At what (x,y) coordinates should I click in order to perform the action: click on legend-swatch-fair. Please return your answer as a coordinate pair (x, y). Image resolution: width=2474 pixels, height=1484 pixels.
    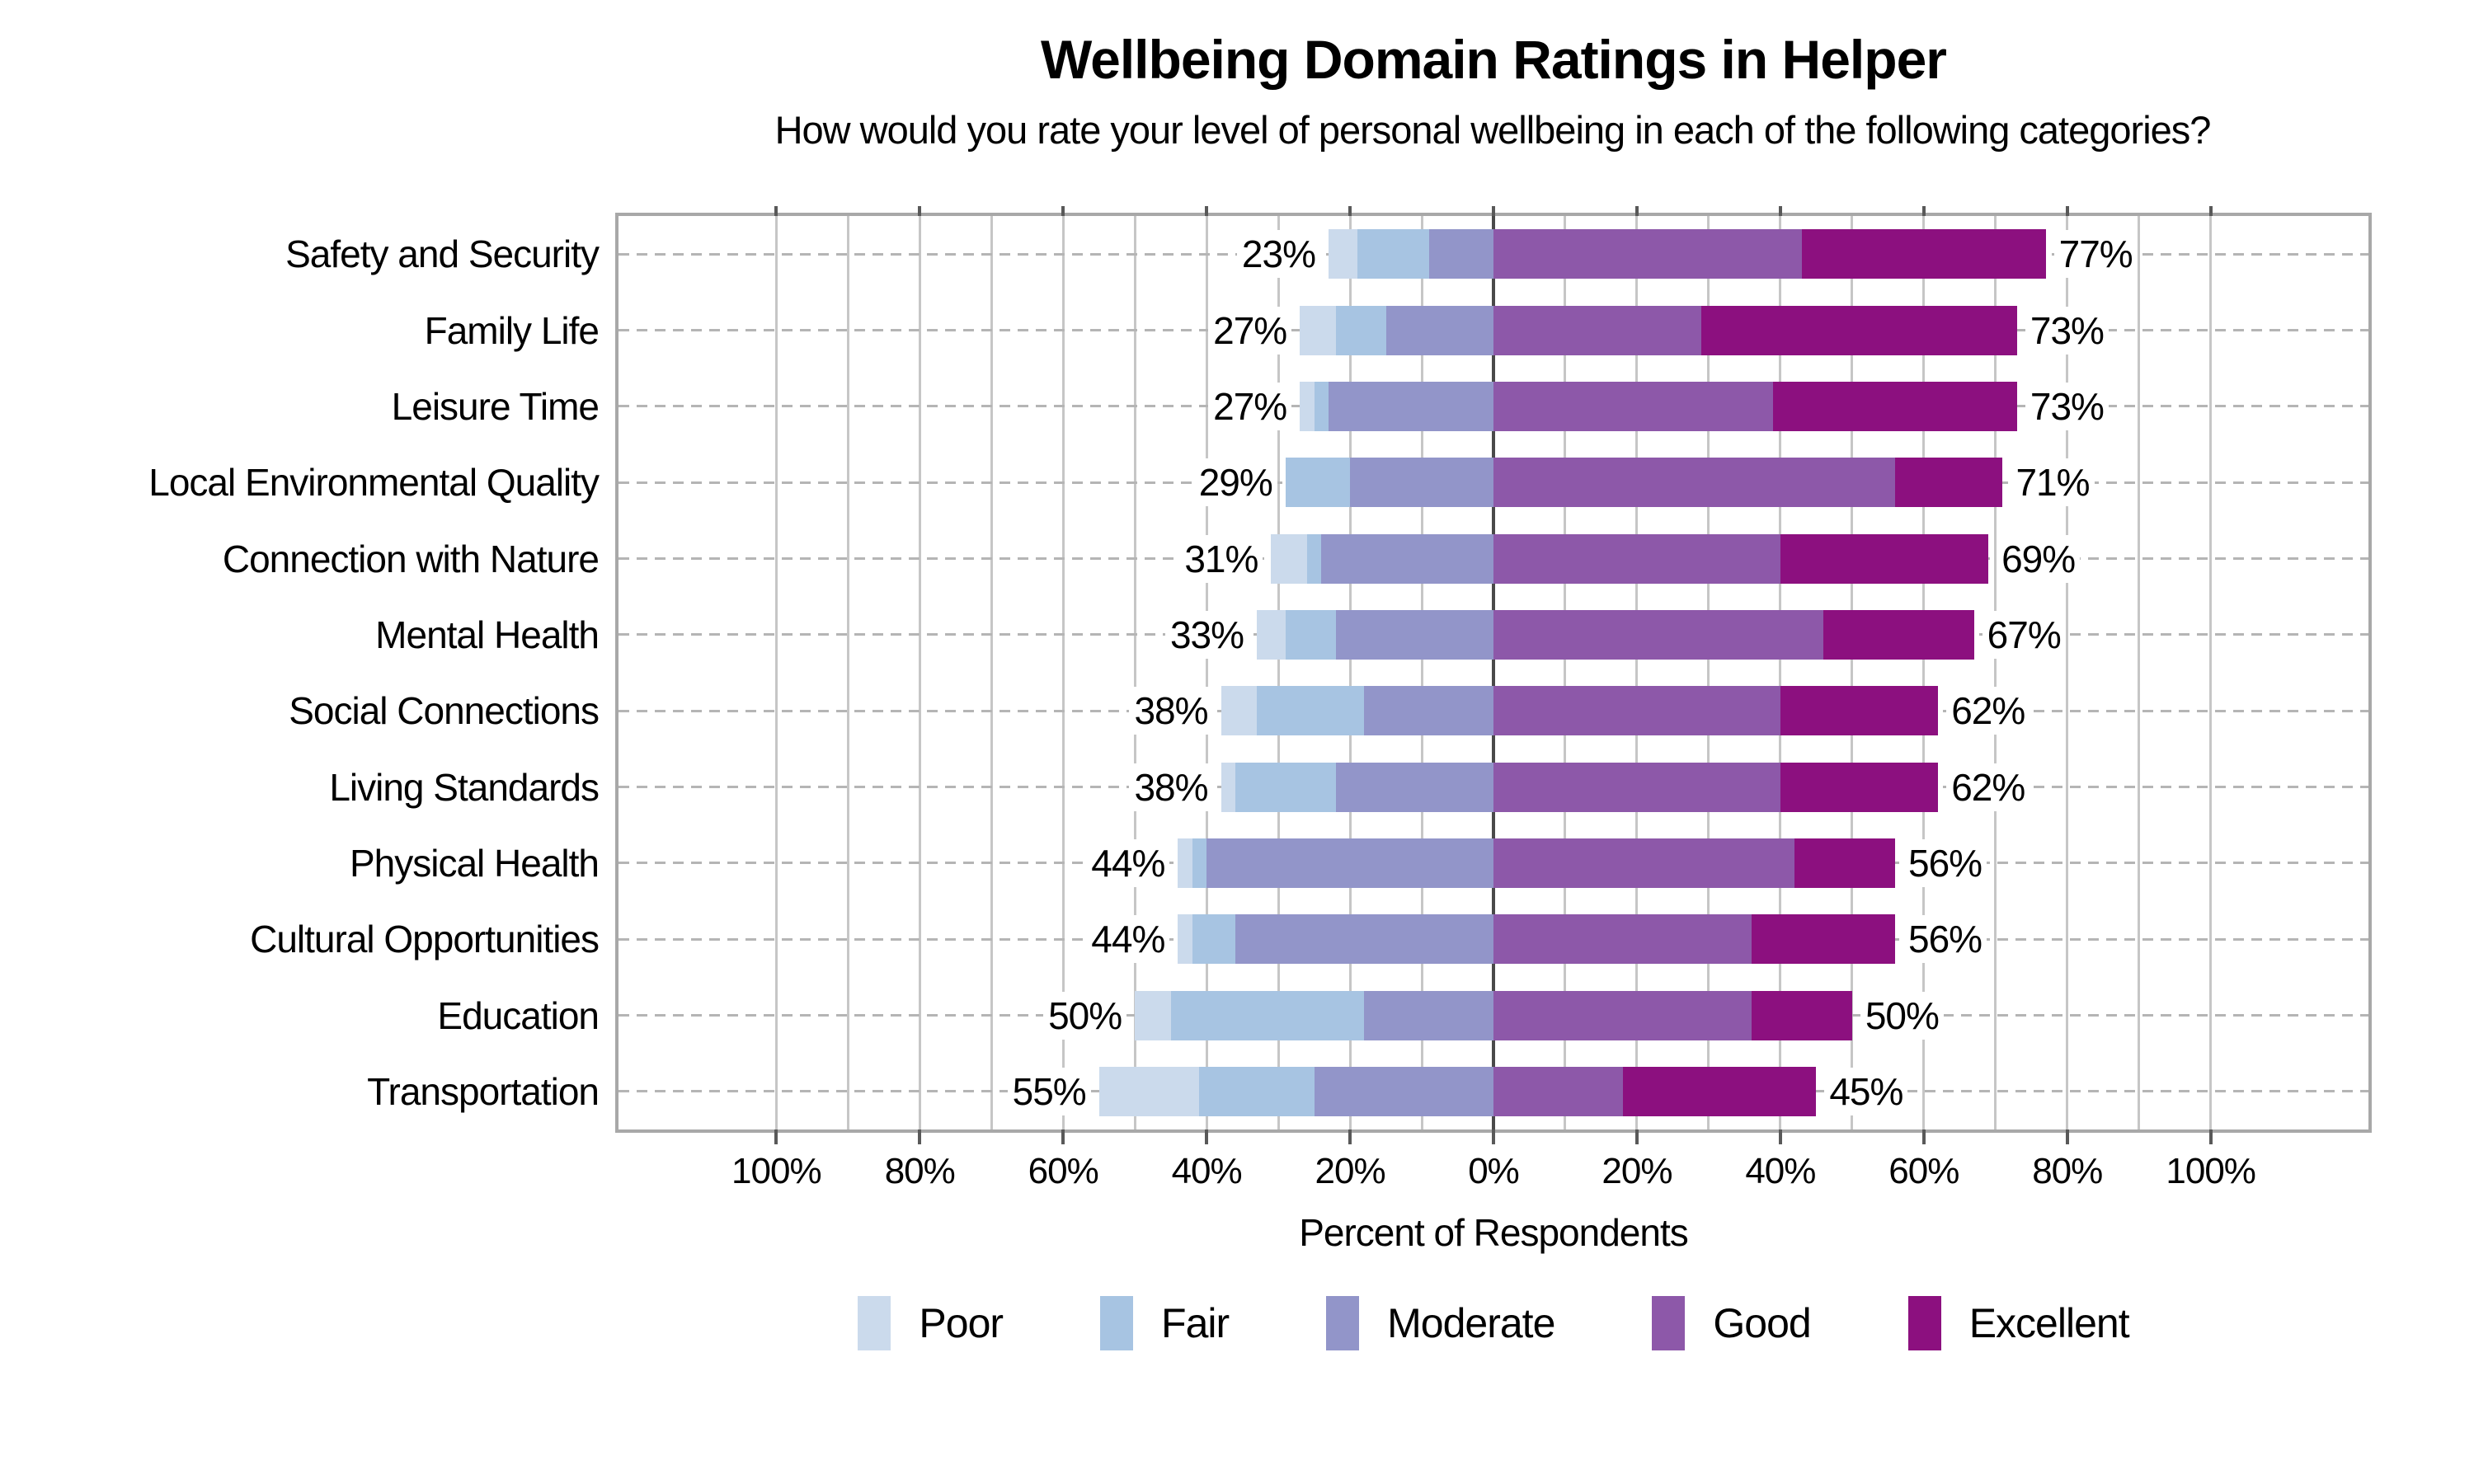
    Looking at the image, I should click on (1117, 1323).